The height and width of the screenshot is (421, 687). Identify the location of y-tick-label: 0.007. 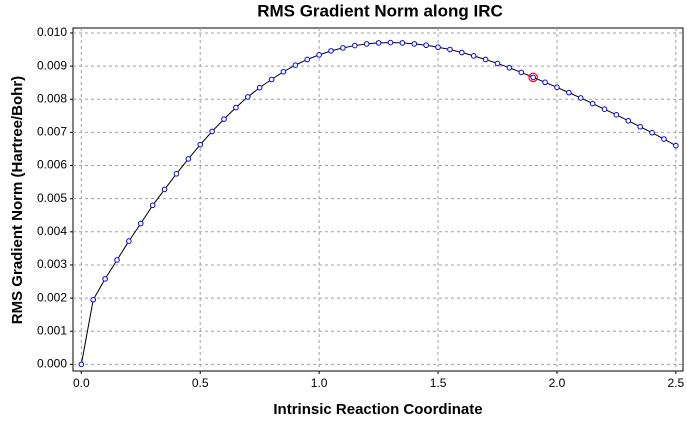
(52, 132).